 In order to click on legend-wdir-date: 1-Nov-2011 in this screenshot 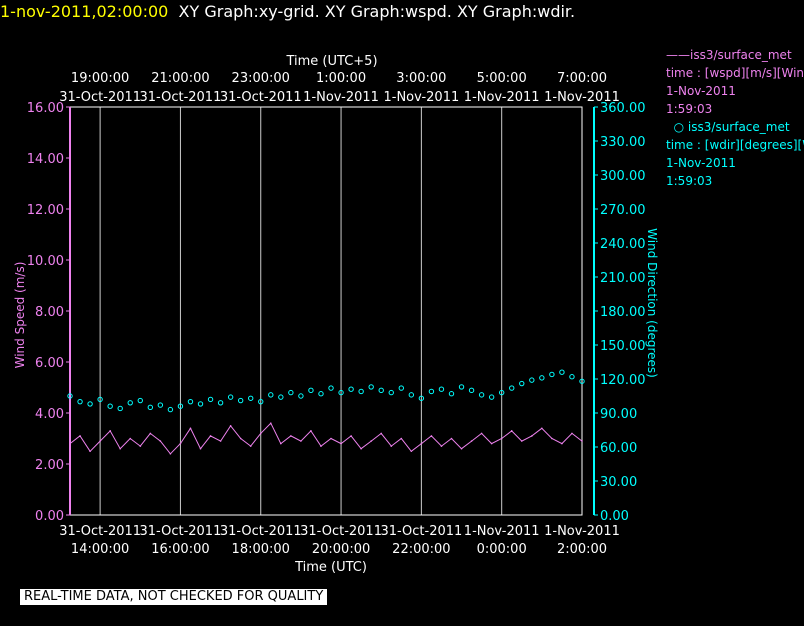, I will do `click(701, 163)`.